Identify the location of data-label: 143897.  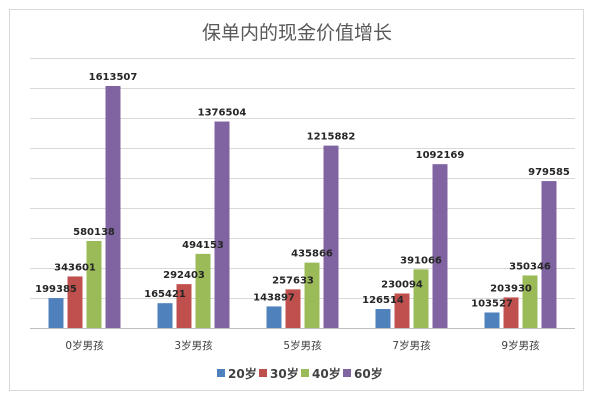
(274, 297).